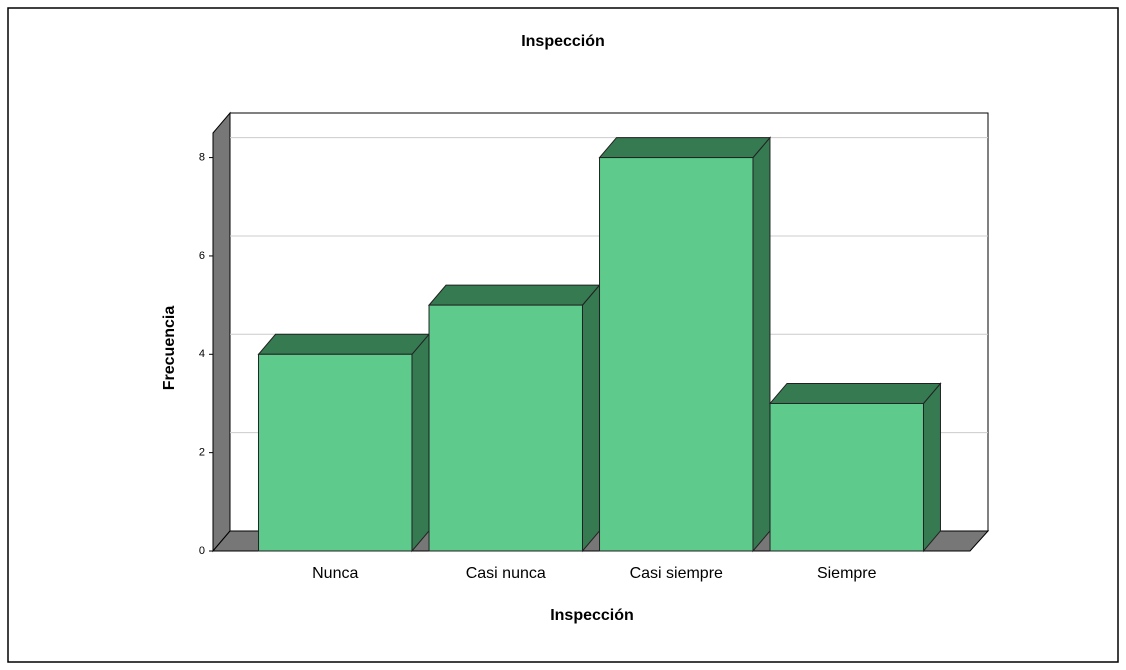  What do you see at coordinates (592, 615) in the screenshot?
I see `x-axis-label: Inspección` at bounding box center [592, 615].